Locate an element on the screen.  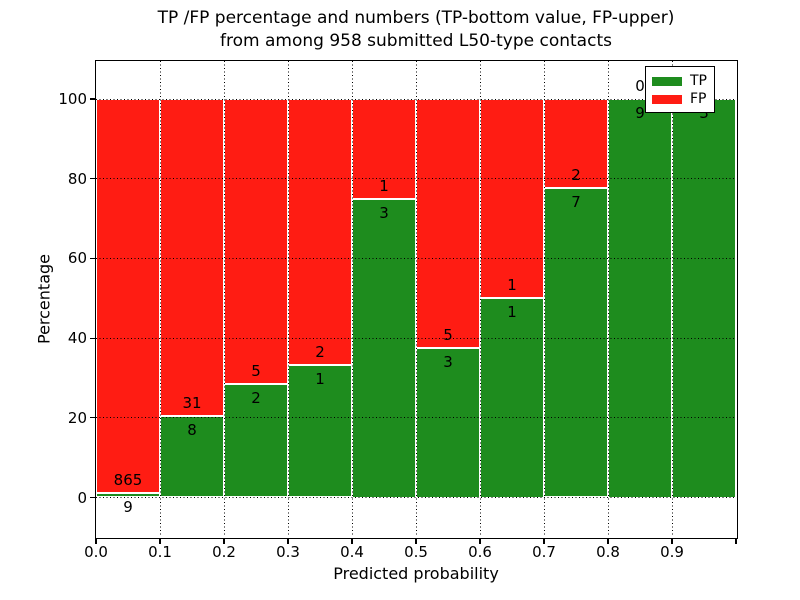
legend-label-tp: TP is located at coordinates (698, 81).